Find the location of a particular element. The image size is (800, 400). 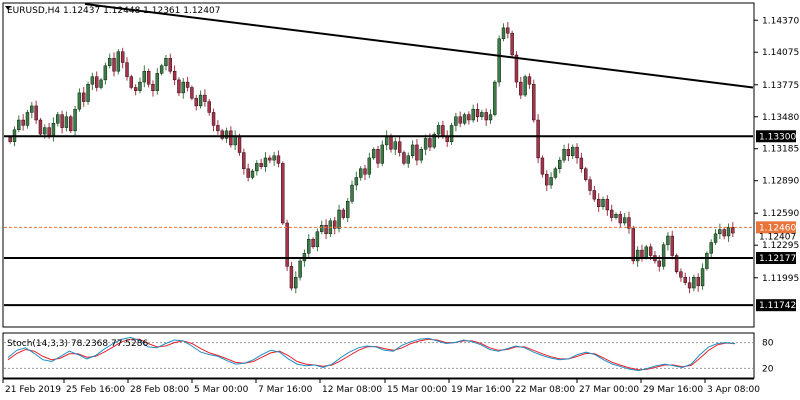

collapse-arrow-icon is located at coordinates (8, 8).